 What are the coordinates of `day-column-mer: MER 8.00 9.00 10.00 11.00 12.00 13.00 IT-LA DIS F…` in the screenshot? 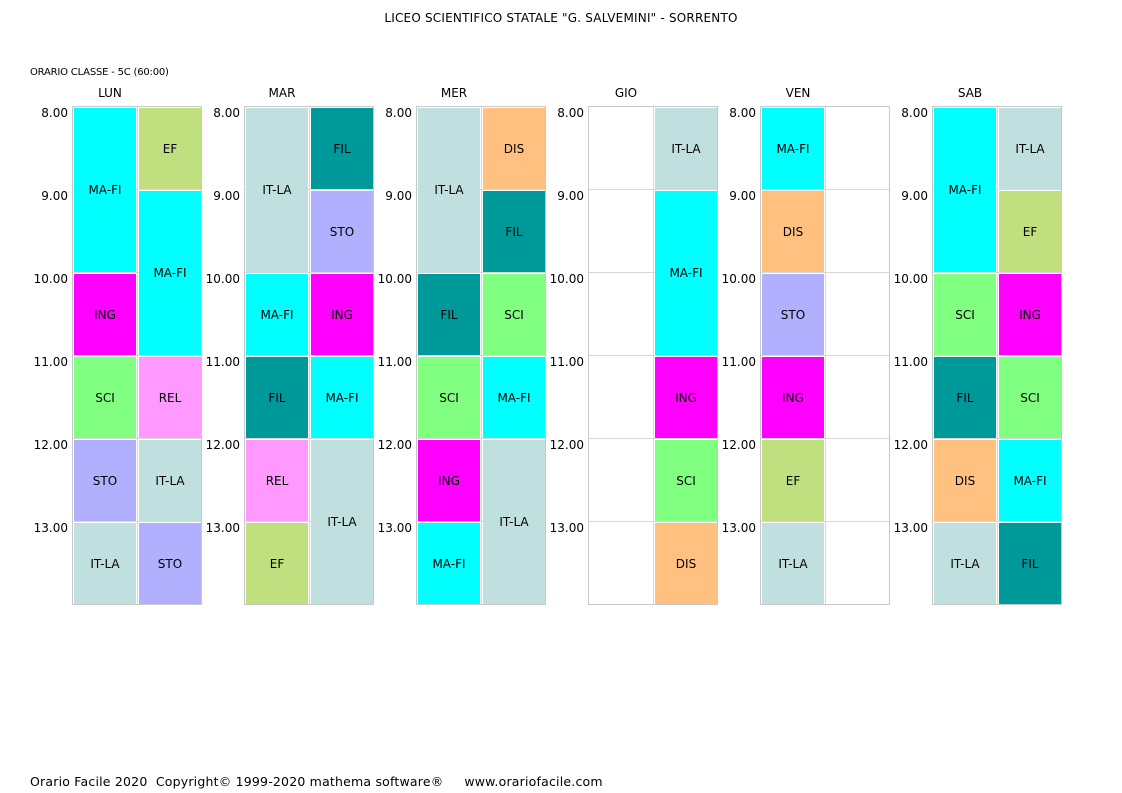 It's located at (460, 346).